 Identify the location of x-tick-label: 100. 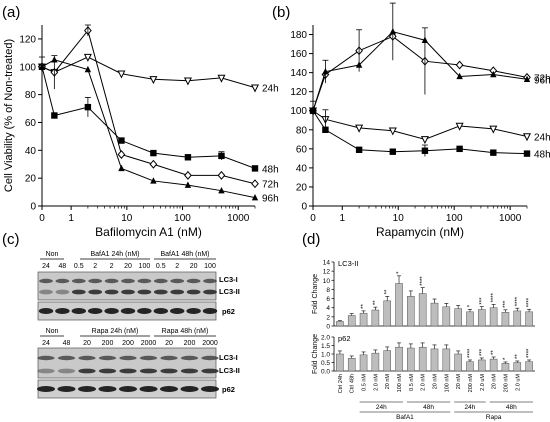
(182, 218).